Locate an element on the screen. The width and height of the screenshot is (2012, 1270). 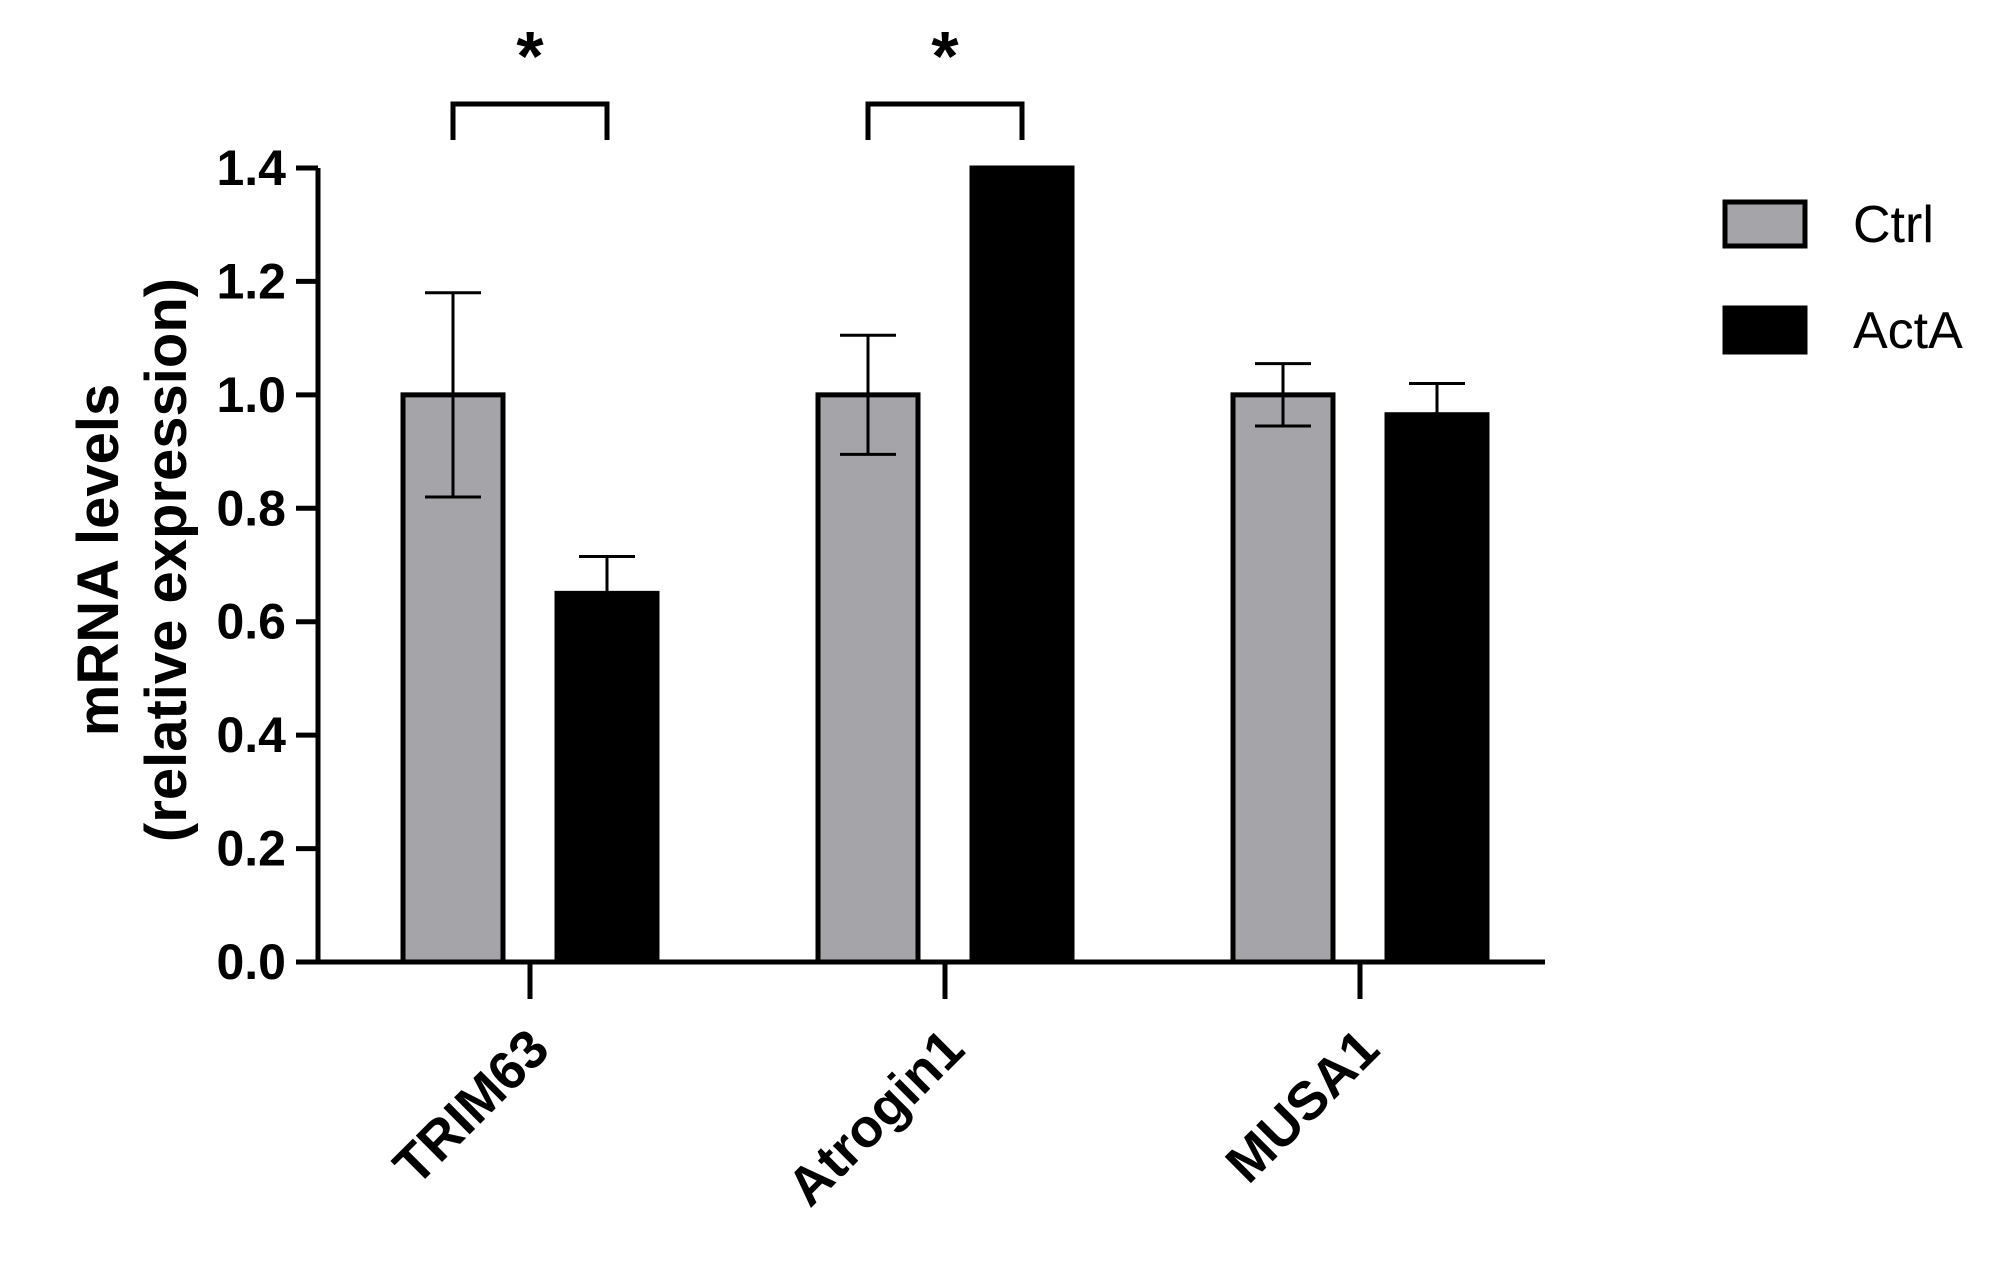
y-tick-label: 1.2 is located at coordinates (251, 281).